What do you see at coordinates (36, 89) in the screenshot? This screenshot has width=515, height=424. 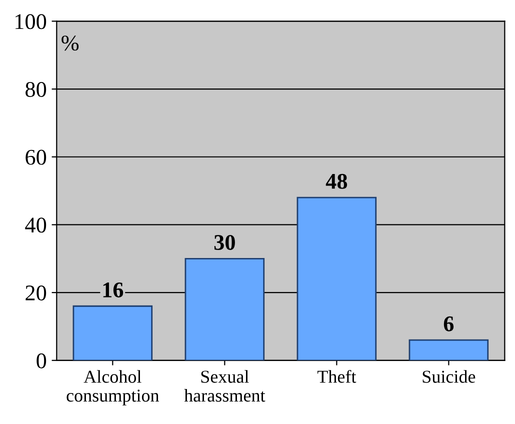 I see `y-tick-label: 80` at bounding box center [36, 89].